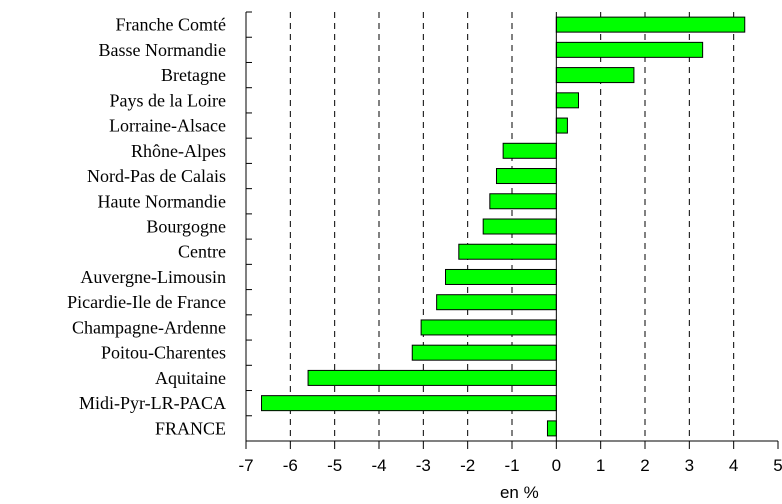  Describe the element at coordinates (556, 465) in the screenshot. I see `x-tick-label: 0` at that location.